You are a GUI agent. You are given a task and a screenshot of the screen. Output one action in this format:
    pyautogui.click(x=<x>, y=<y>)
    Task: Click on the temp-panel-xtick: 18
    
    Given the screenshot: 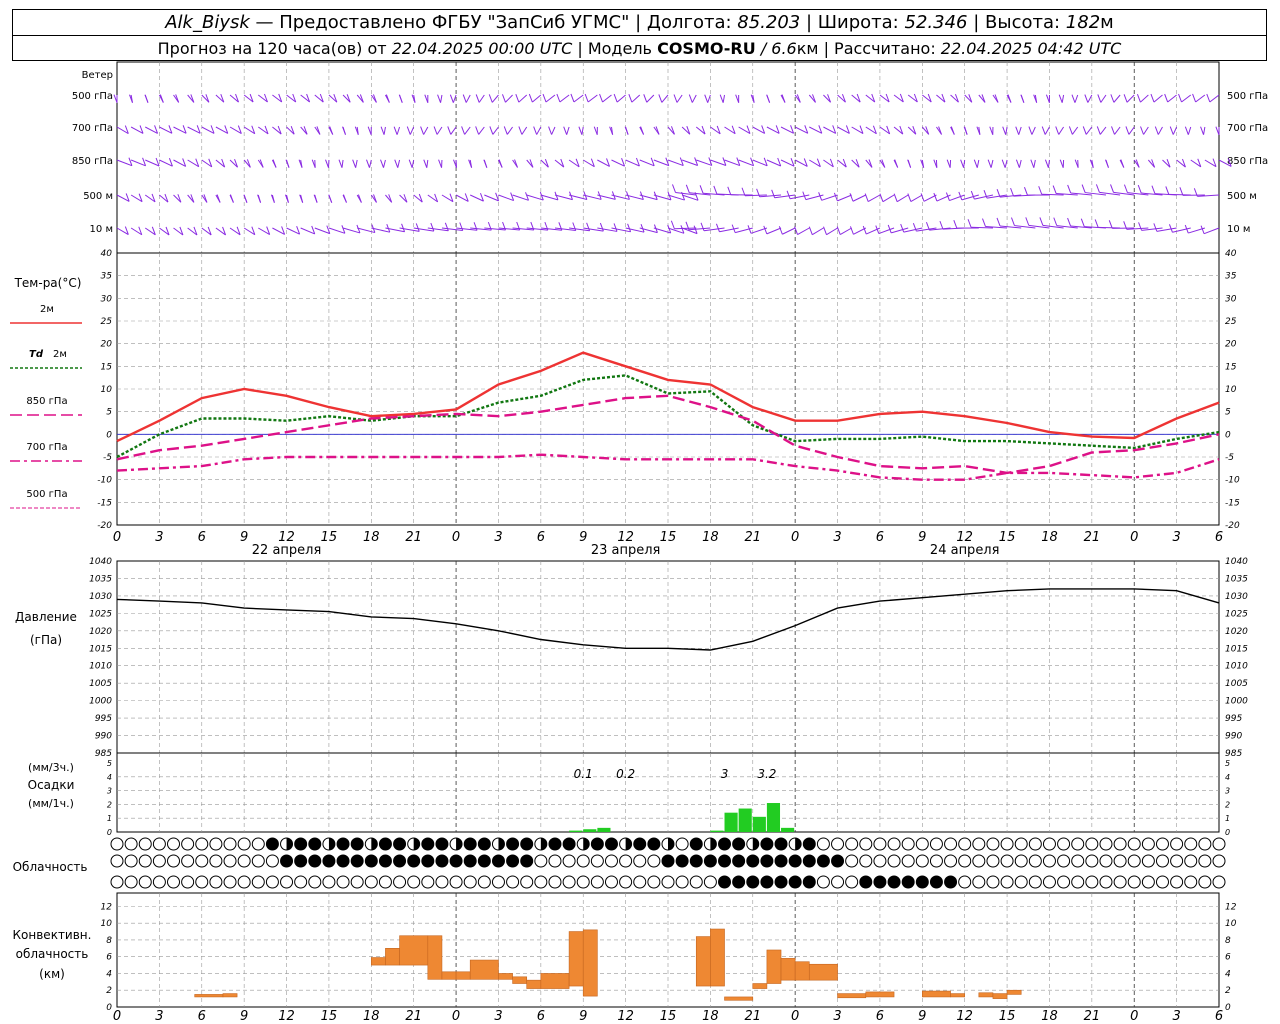 What is the action you would take?
    pyautogui.click(x=1049, y=537)
    